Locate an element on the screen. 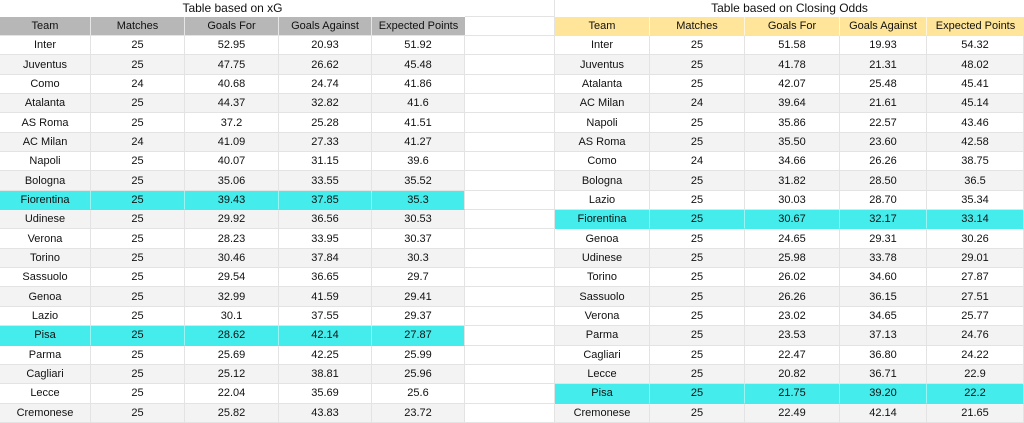 The width and height of the screenshot is (1024, 423). value-cell: 30.46 is located at coordinates (232, 258).